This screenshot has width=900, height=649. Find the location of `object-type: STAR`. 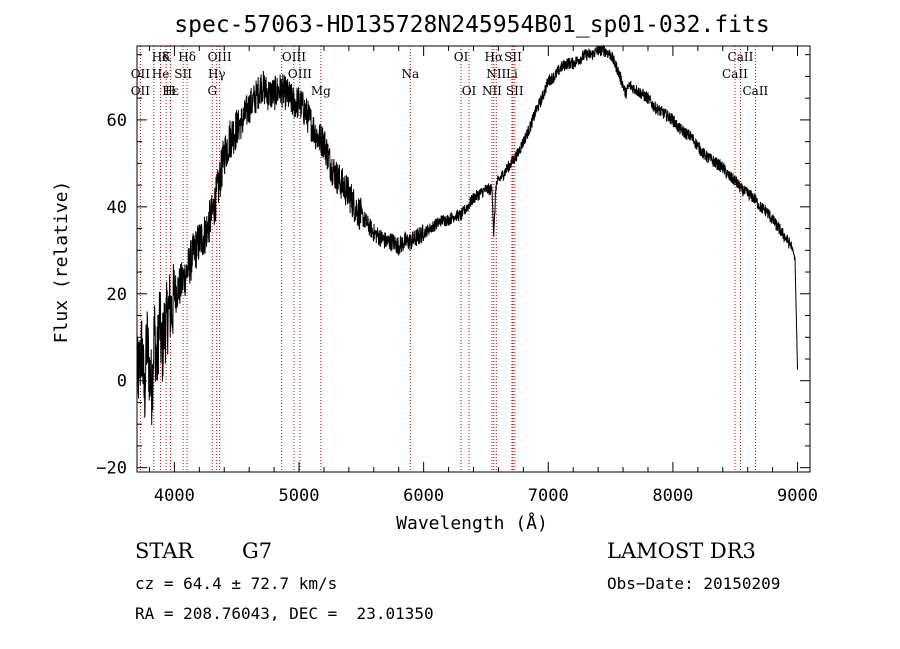

object-type: STAR is located at coordinates (164, 551).